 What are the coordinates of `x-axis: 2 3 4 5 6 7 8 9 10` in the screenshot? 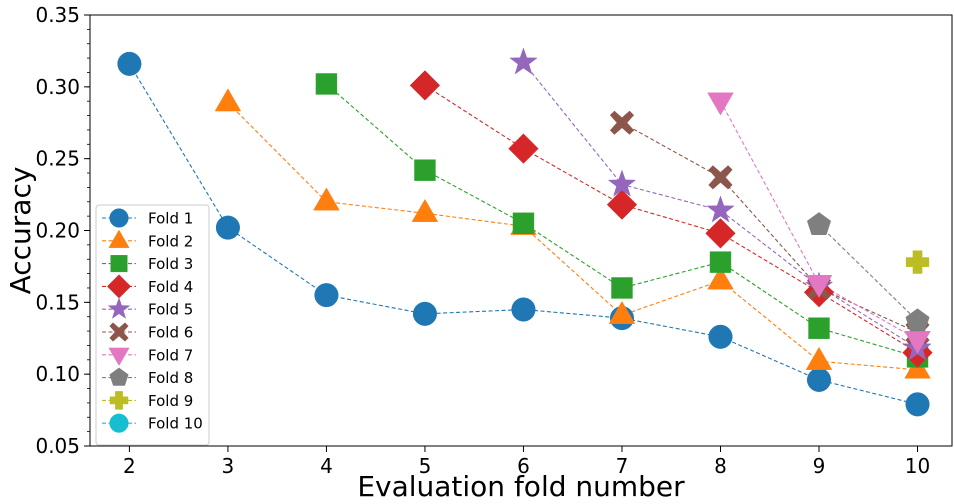 It's located at (526, 462).